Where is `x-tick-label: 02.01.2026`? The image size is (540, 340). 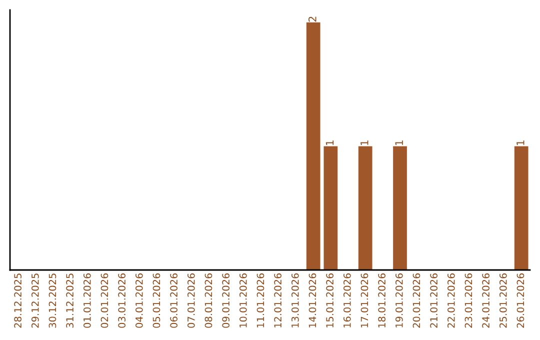 x-tick-label: 02.01.2026 is located at coordinates (104, 300).